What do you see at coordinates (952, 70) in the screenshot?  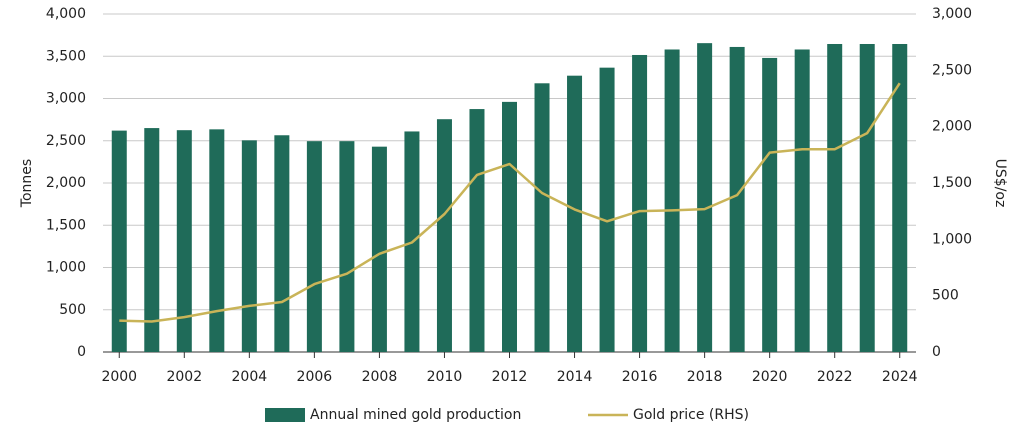 I see `y2-tick-label: 2,500` at bounding box center [952, 70].